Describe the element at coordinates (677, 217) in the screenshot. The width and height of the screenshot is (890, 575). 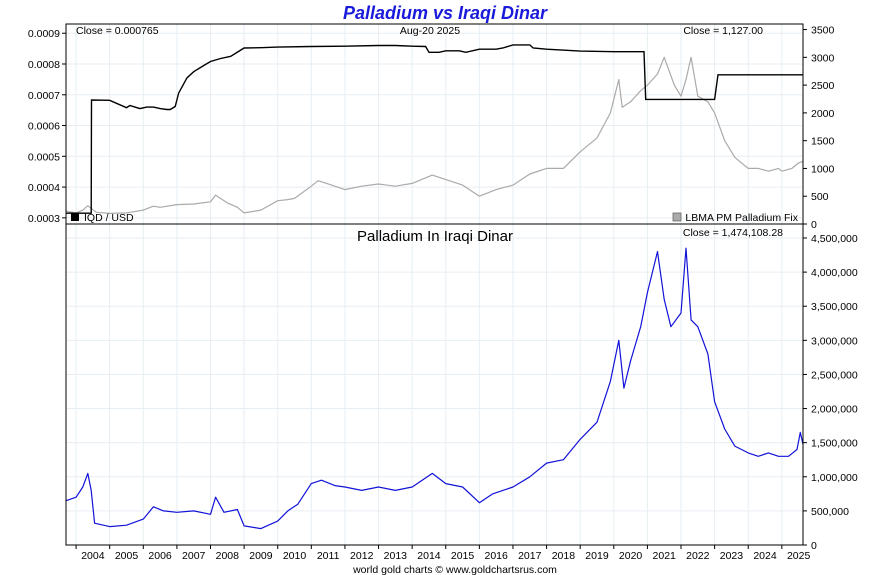
I see `palladium-legend-swatch` at that location.